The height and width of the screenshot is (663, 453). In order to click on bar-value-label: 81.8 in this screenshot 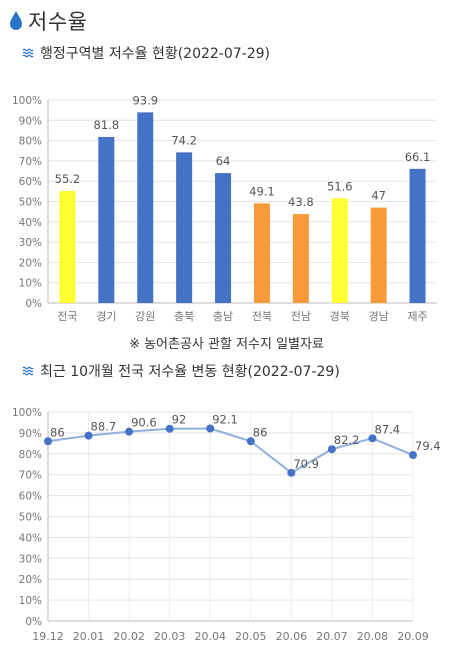, I will do `click(107, 125)`.